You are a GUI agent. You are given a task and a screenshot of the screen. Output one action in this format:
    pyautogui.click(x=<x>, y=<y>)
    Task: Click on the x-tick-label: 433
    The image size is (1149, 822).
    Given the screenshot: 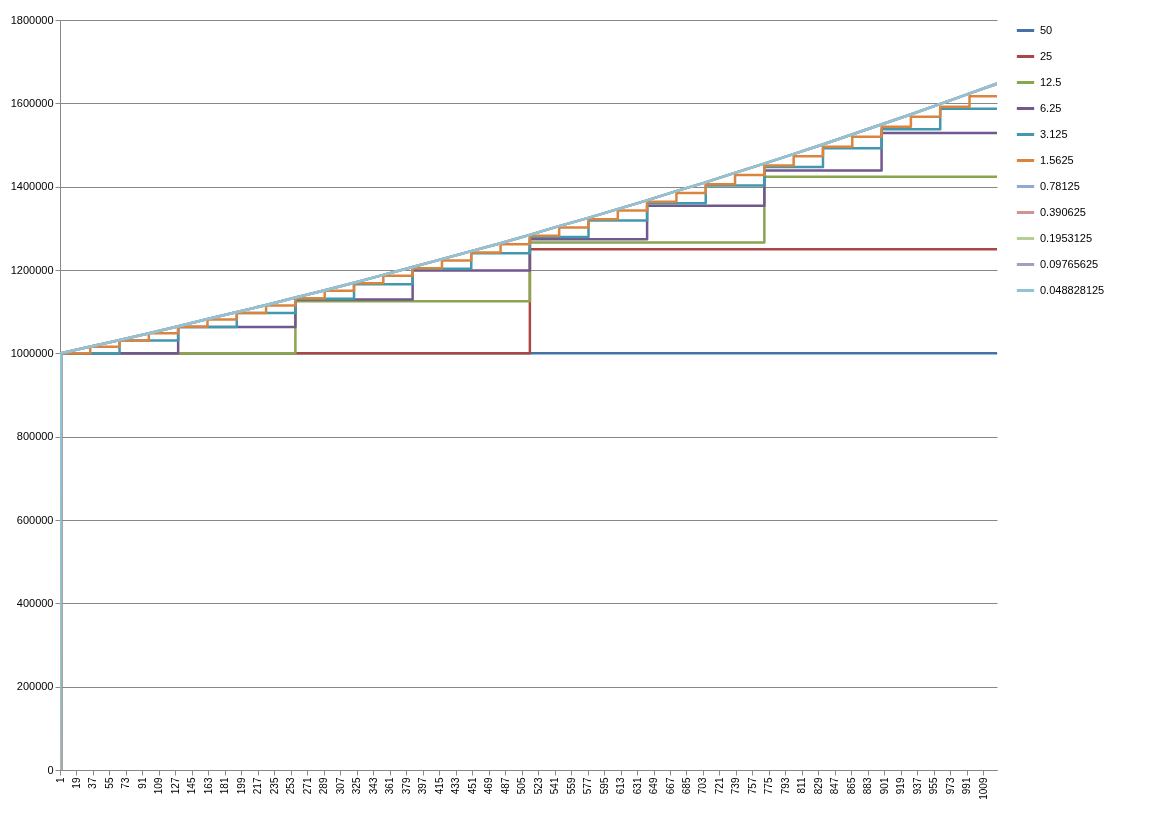 What is the action you would take?
    pyautogui.click(x=456, y=786)
    